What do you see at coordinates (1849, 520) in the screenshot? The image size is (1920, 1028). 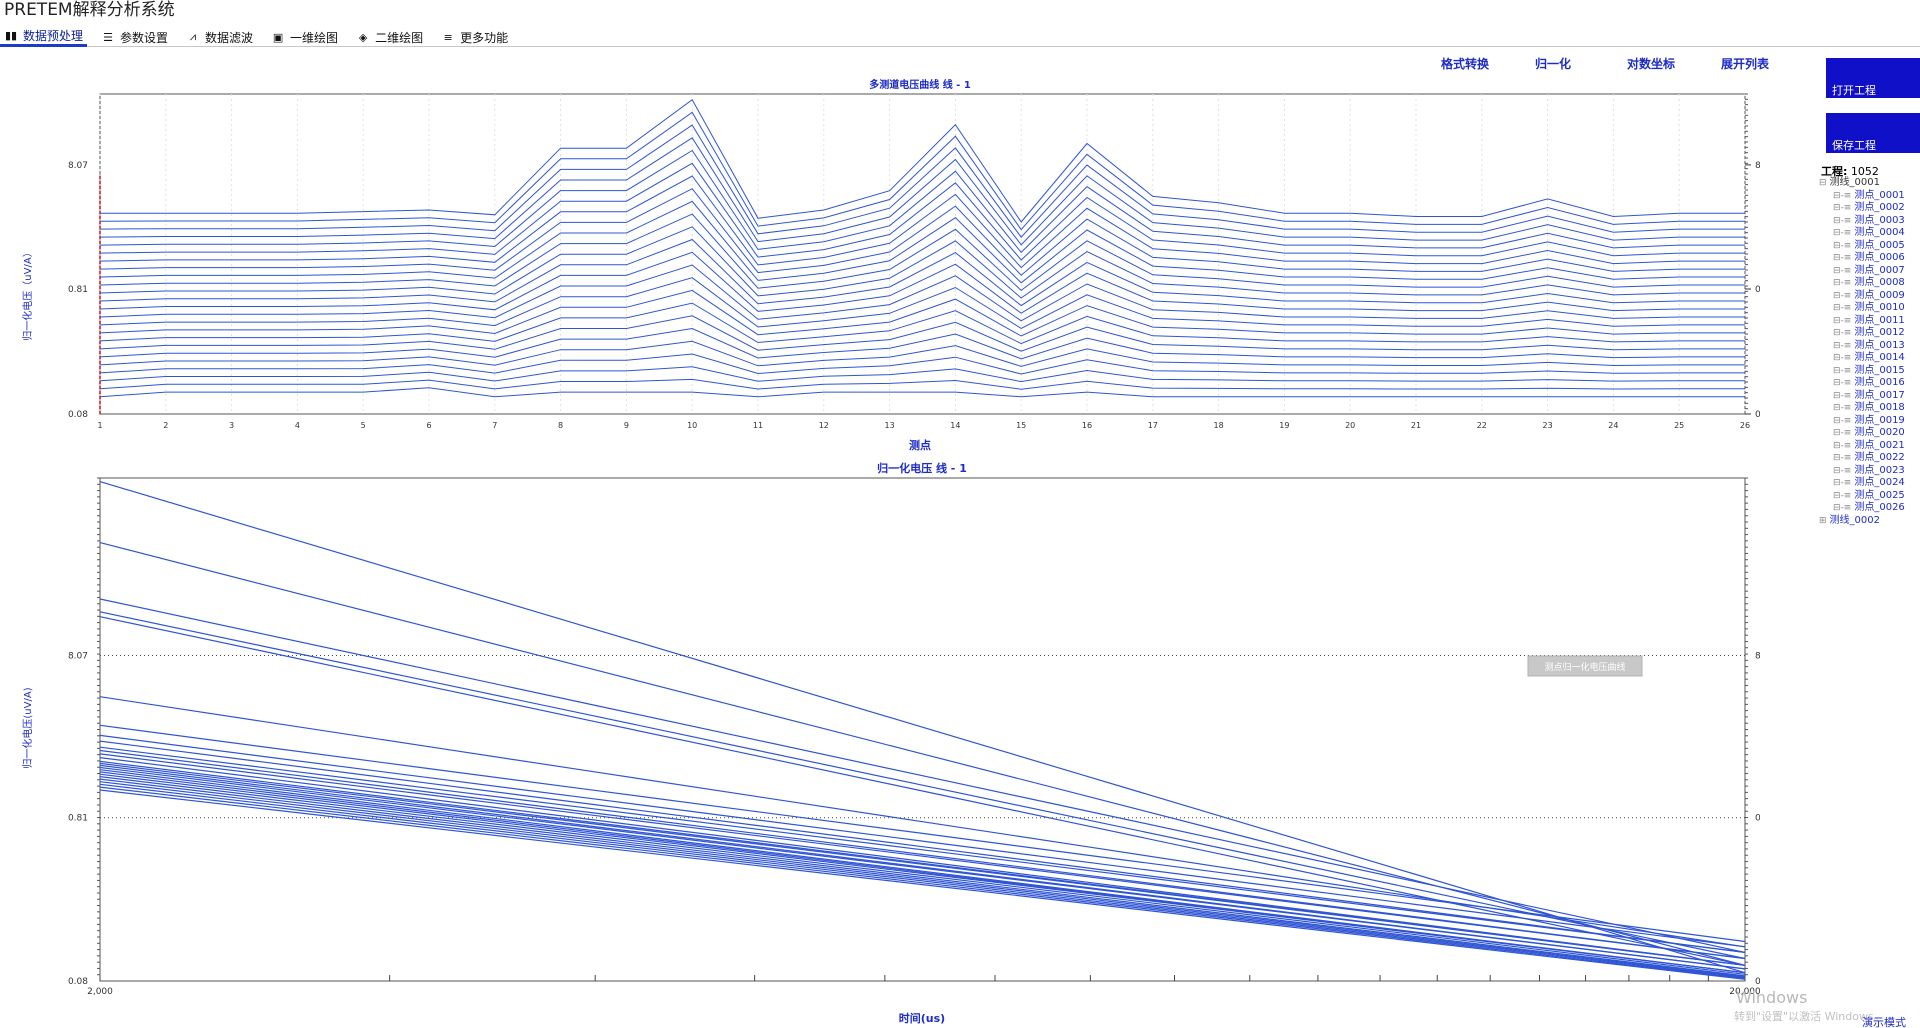 I see `tree-line-2: ⊞ 测线_0002` at bounding box center [1849, 520].